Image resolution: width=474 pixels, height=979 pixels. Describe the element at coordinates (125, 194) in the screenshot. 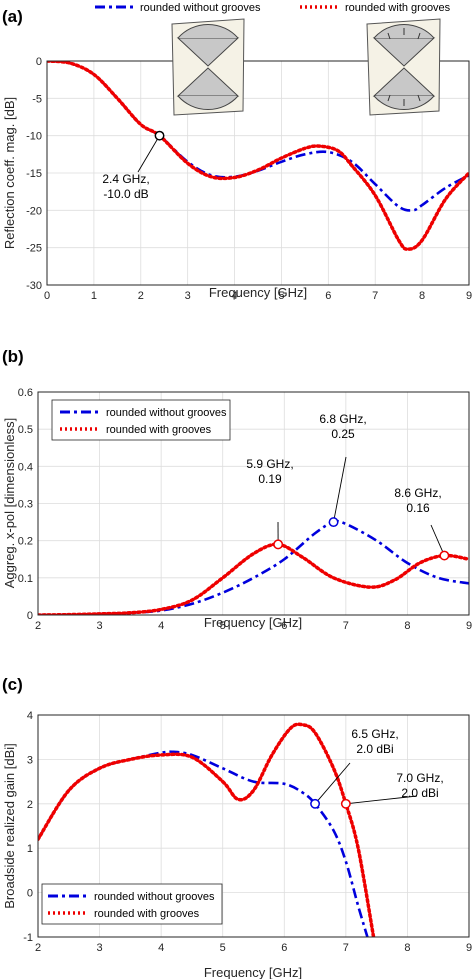

I see `panel-a-annotation-text: -10.0 dB` at that location.